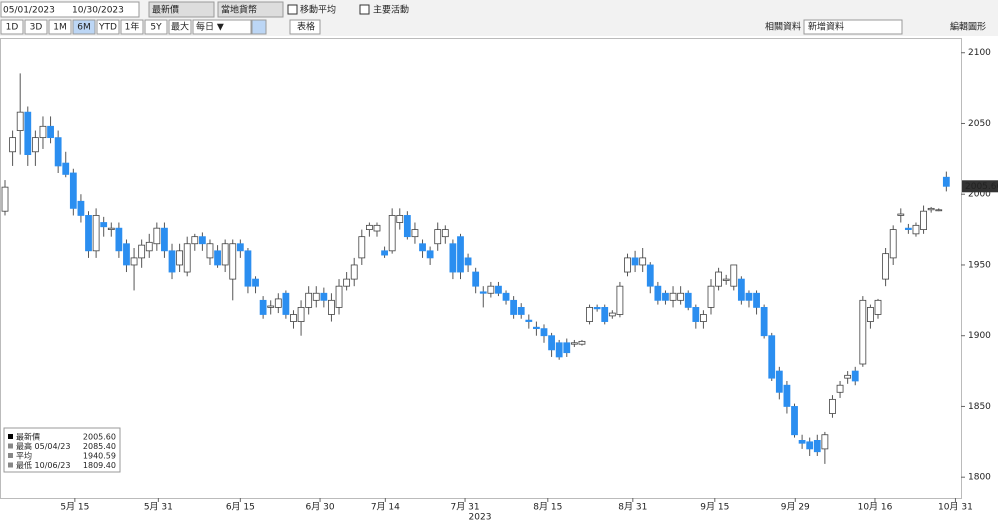 This screenshot has height=521, width=998. I want to click on y-tick-label: 1900, so click(979, 336).